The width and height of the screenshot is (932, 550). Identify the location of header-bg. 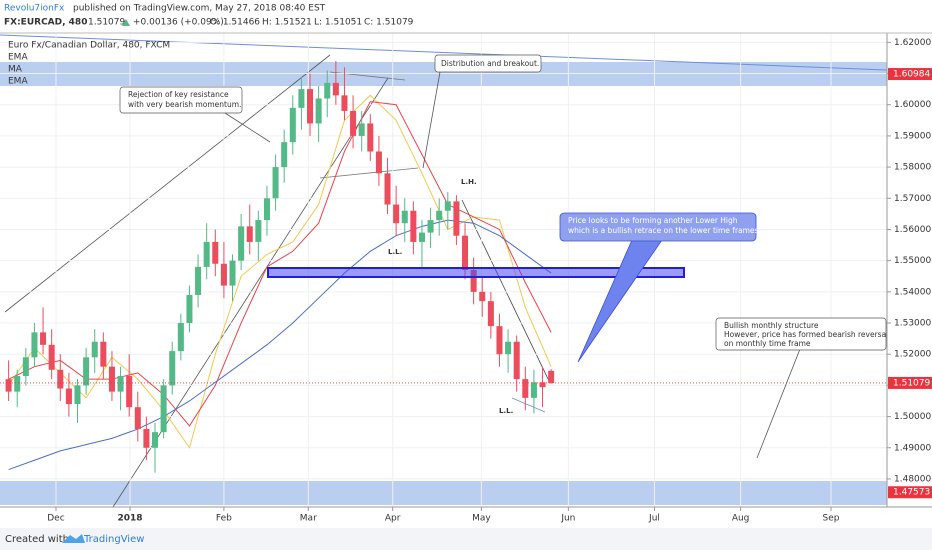
(466, 16).